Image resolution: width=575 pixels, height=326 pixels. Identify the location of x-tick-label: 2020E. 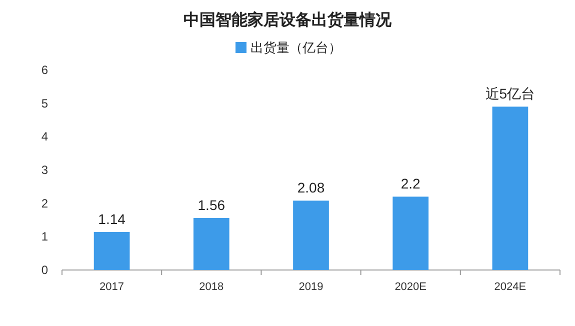
(410, 287).